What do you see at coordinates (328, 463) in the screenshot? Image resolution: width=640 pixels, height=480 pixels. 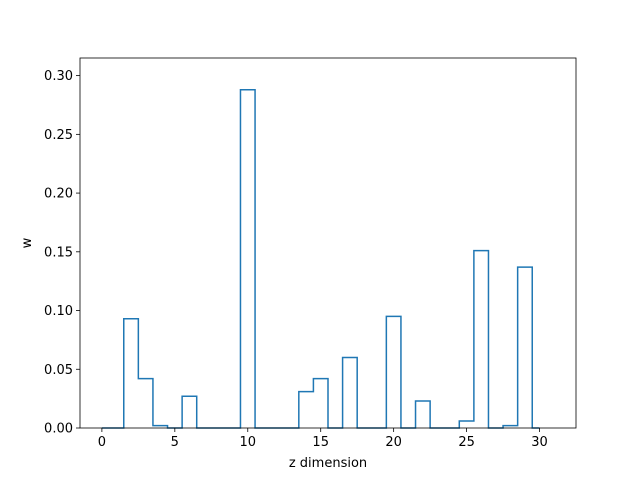 I see `x-axis-label: z dimension` at bounding box center [328, 463].